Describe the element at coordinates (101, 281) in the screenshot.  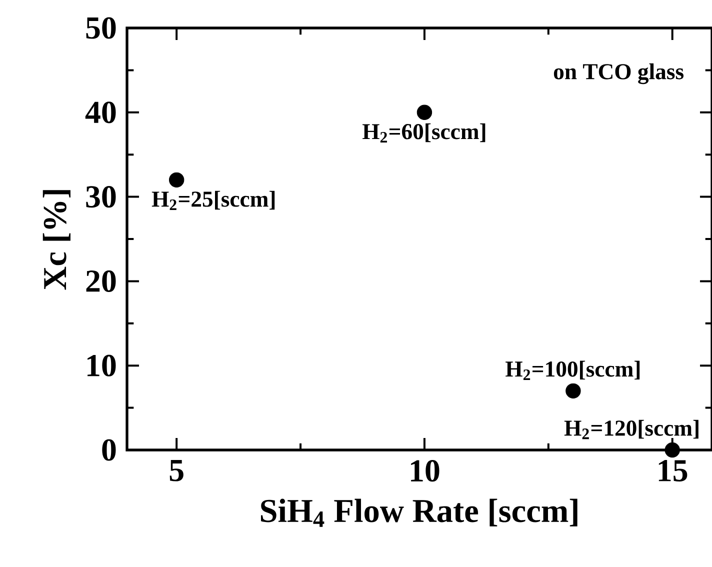
I see `y-tick-label: 20` at that location.